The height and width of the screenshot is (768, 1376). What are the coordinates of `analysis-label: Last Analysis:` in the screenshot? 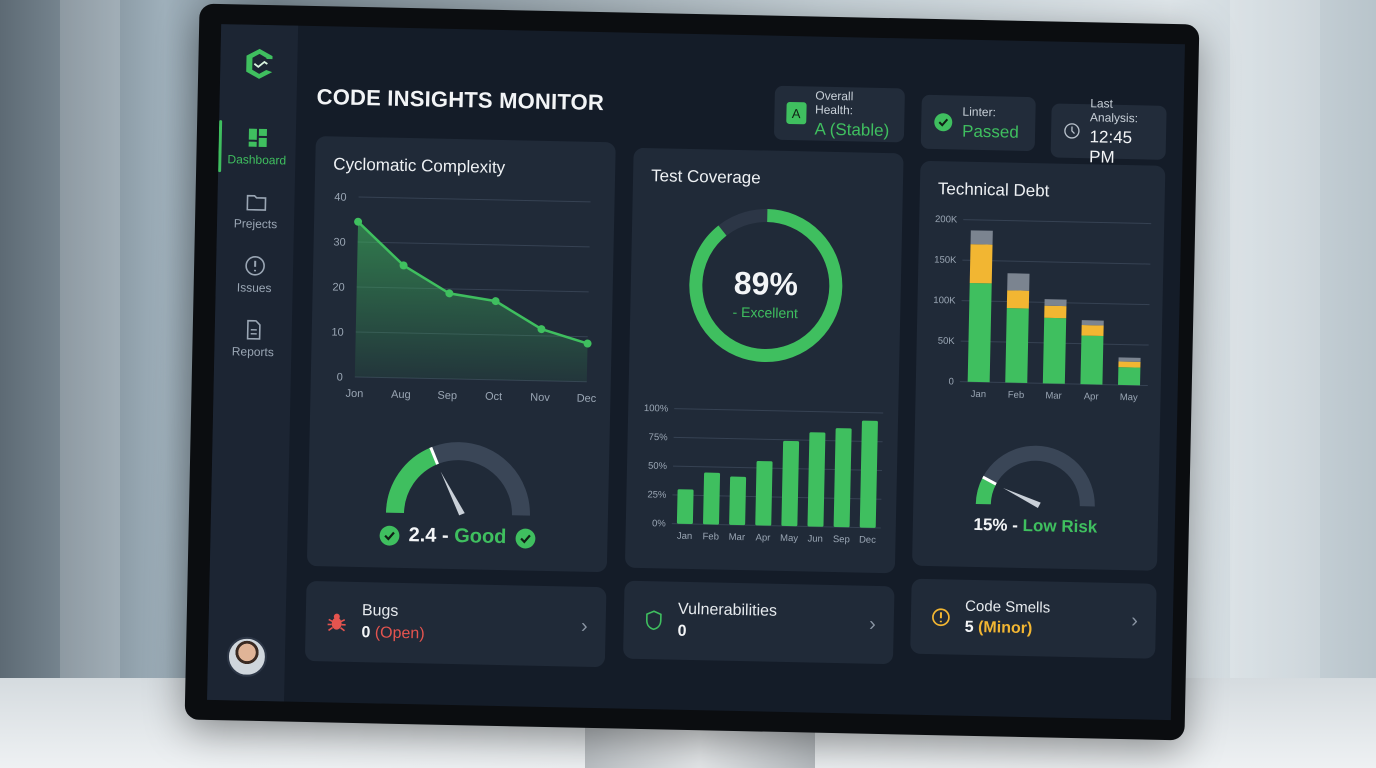 It's located at (1114, 110).